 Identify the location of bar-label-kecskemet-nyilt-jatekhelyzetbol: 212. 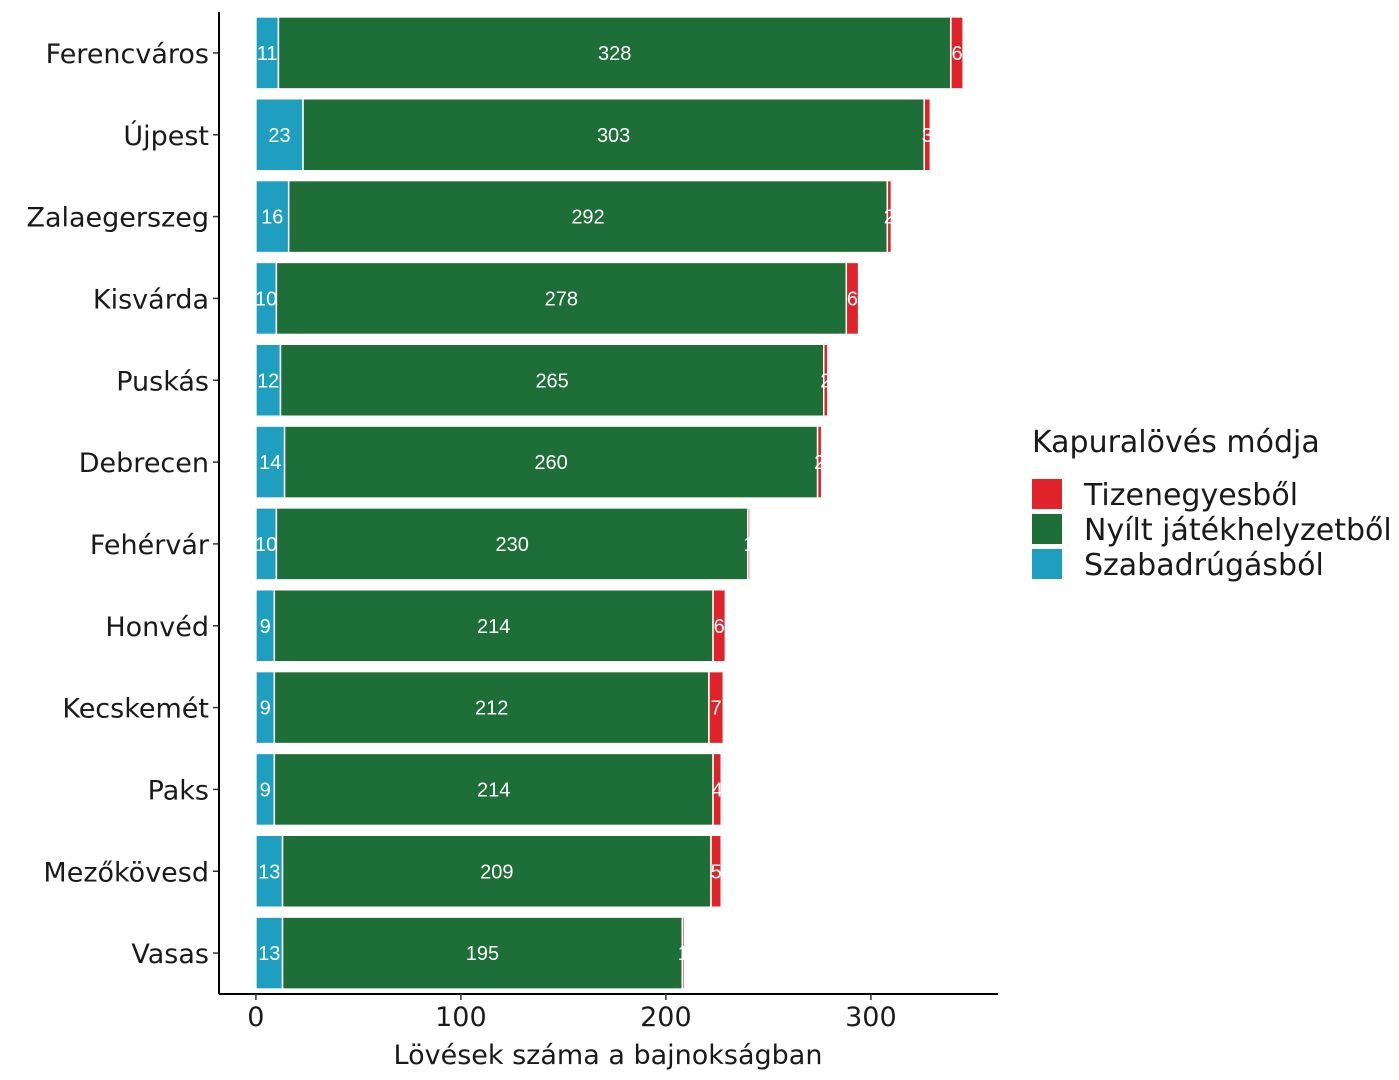
(491, 709).